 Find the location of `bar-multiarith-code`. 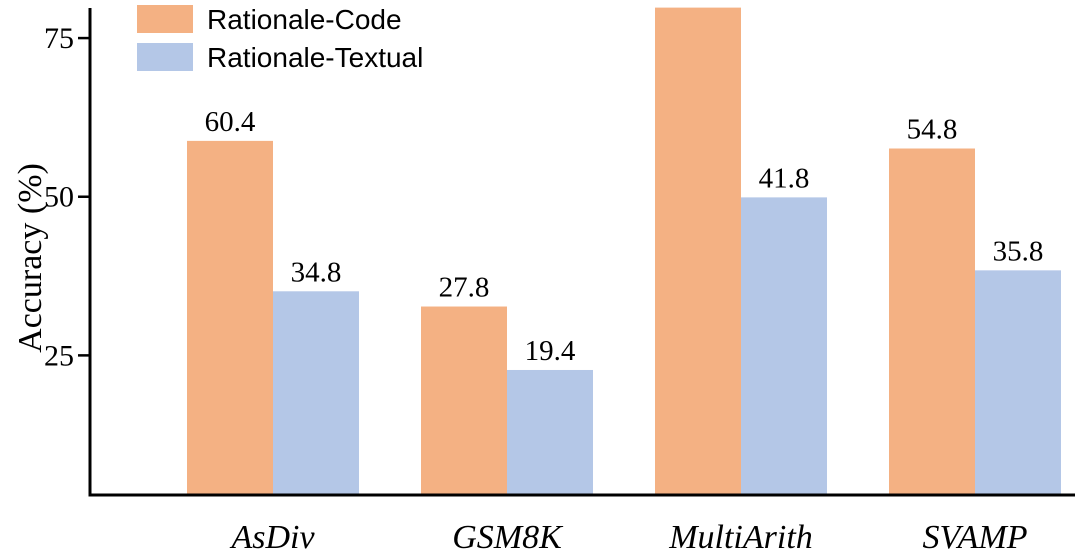

bar-multiarith-code is located at coordinates (698, 251).